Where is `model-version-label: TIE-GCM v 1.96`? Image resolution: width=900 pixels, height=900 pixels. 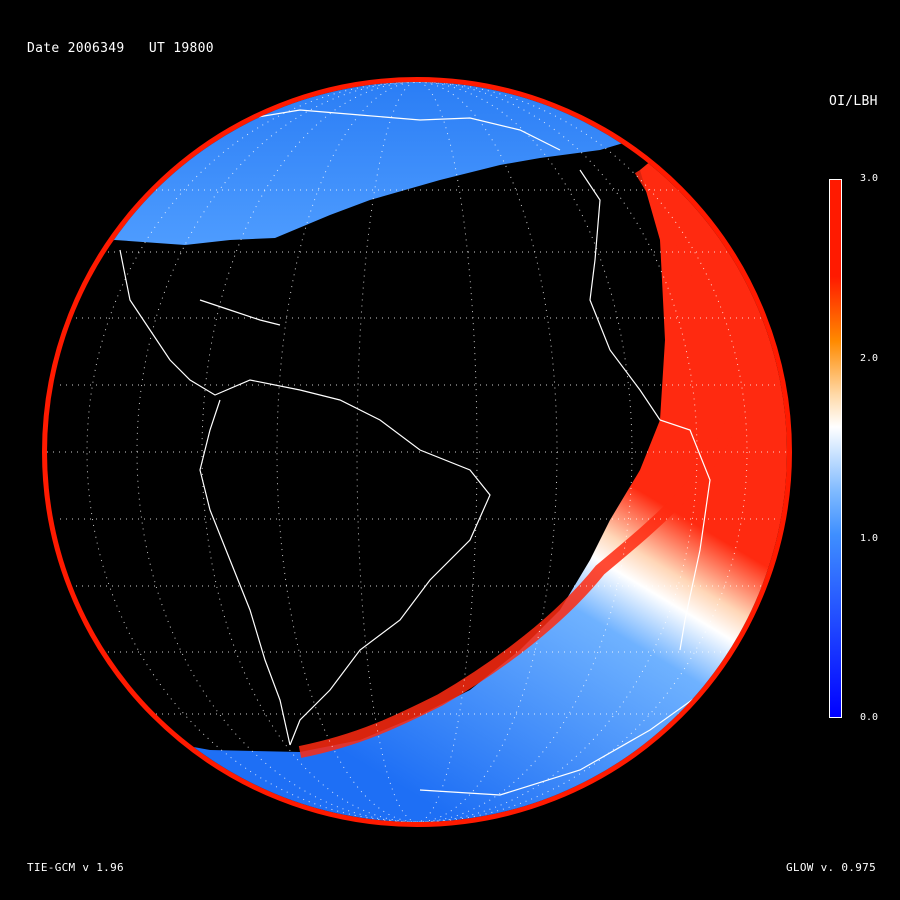 model-version-label: TIE-GCM v 1.96 is located at coordinates (75, 867).